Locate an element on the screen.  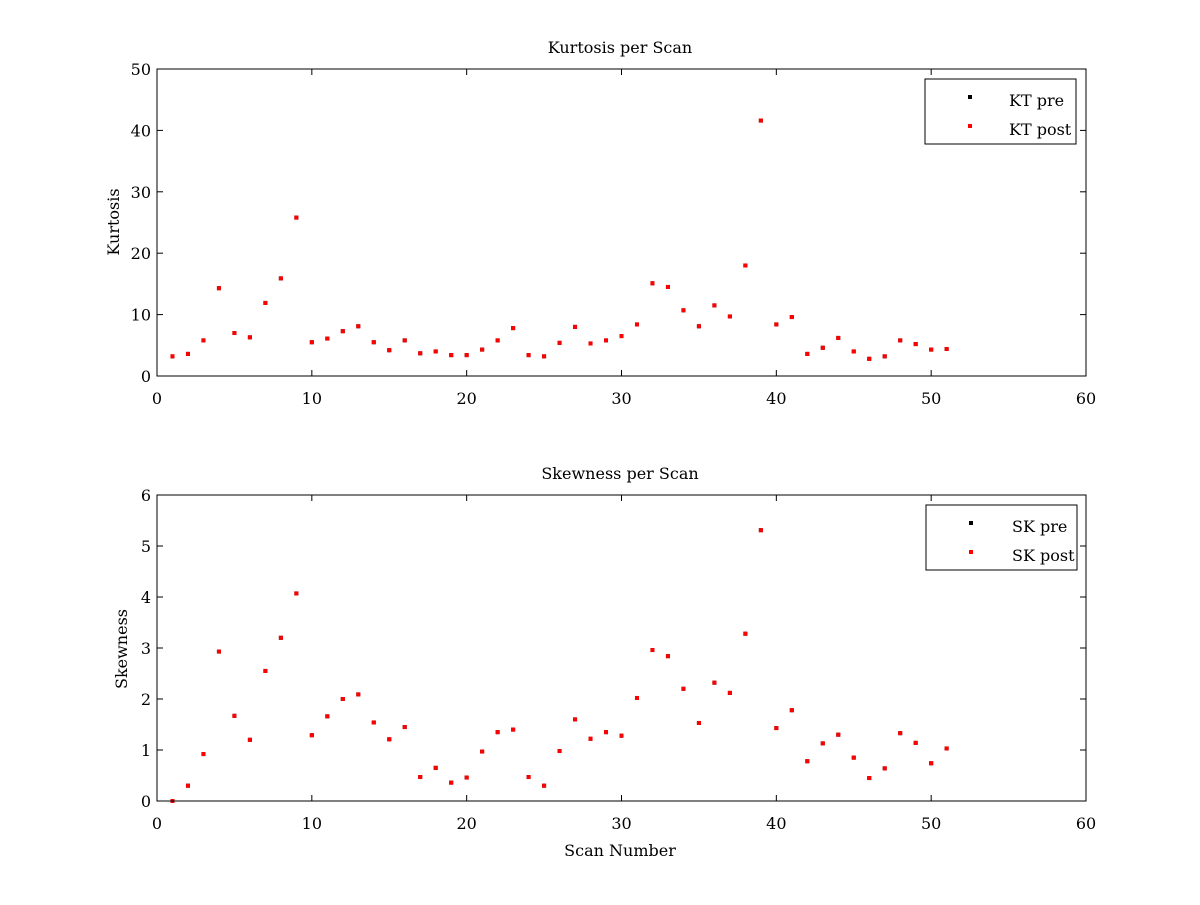
kurtosis-legend-box is located at coordinates (1000, 111).